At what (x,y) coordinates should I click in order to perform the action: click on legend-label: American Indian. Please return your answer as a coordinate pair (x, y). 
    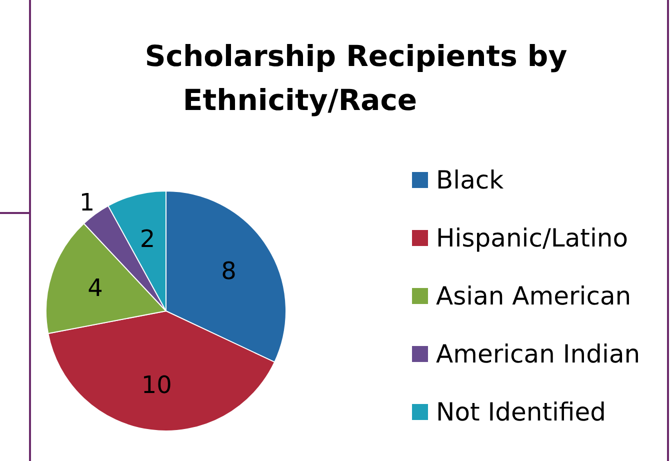
    Looking at the image, I should click on (538, 354).